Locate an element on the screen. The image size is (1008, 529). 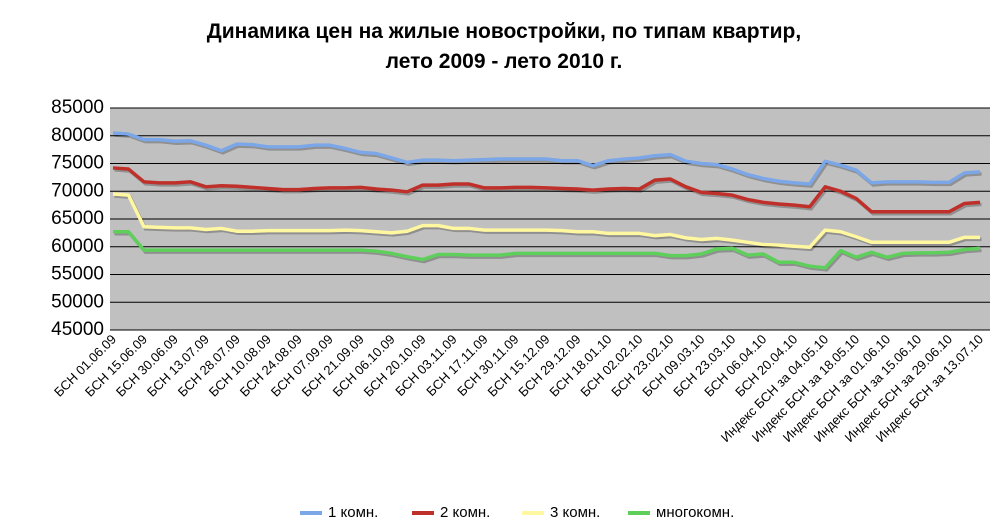
y-tick-label: 80000 is located at coordinates (77, 135).